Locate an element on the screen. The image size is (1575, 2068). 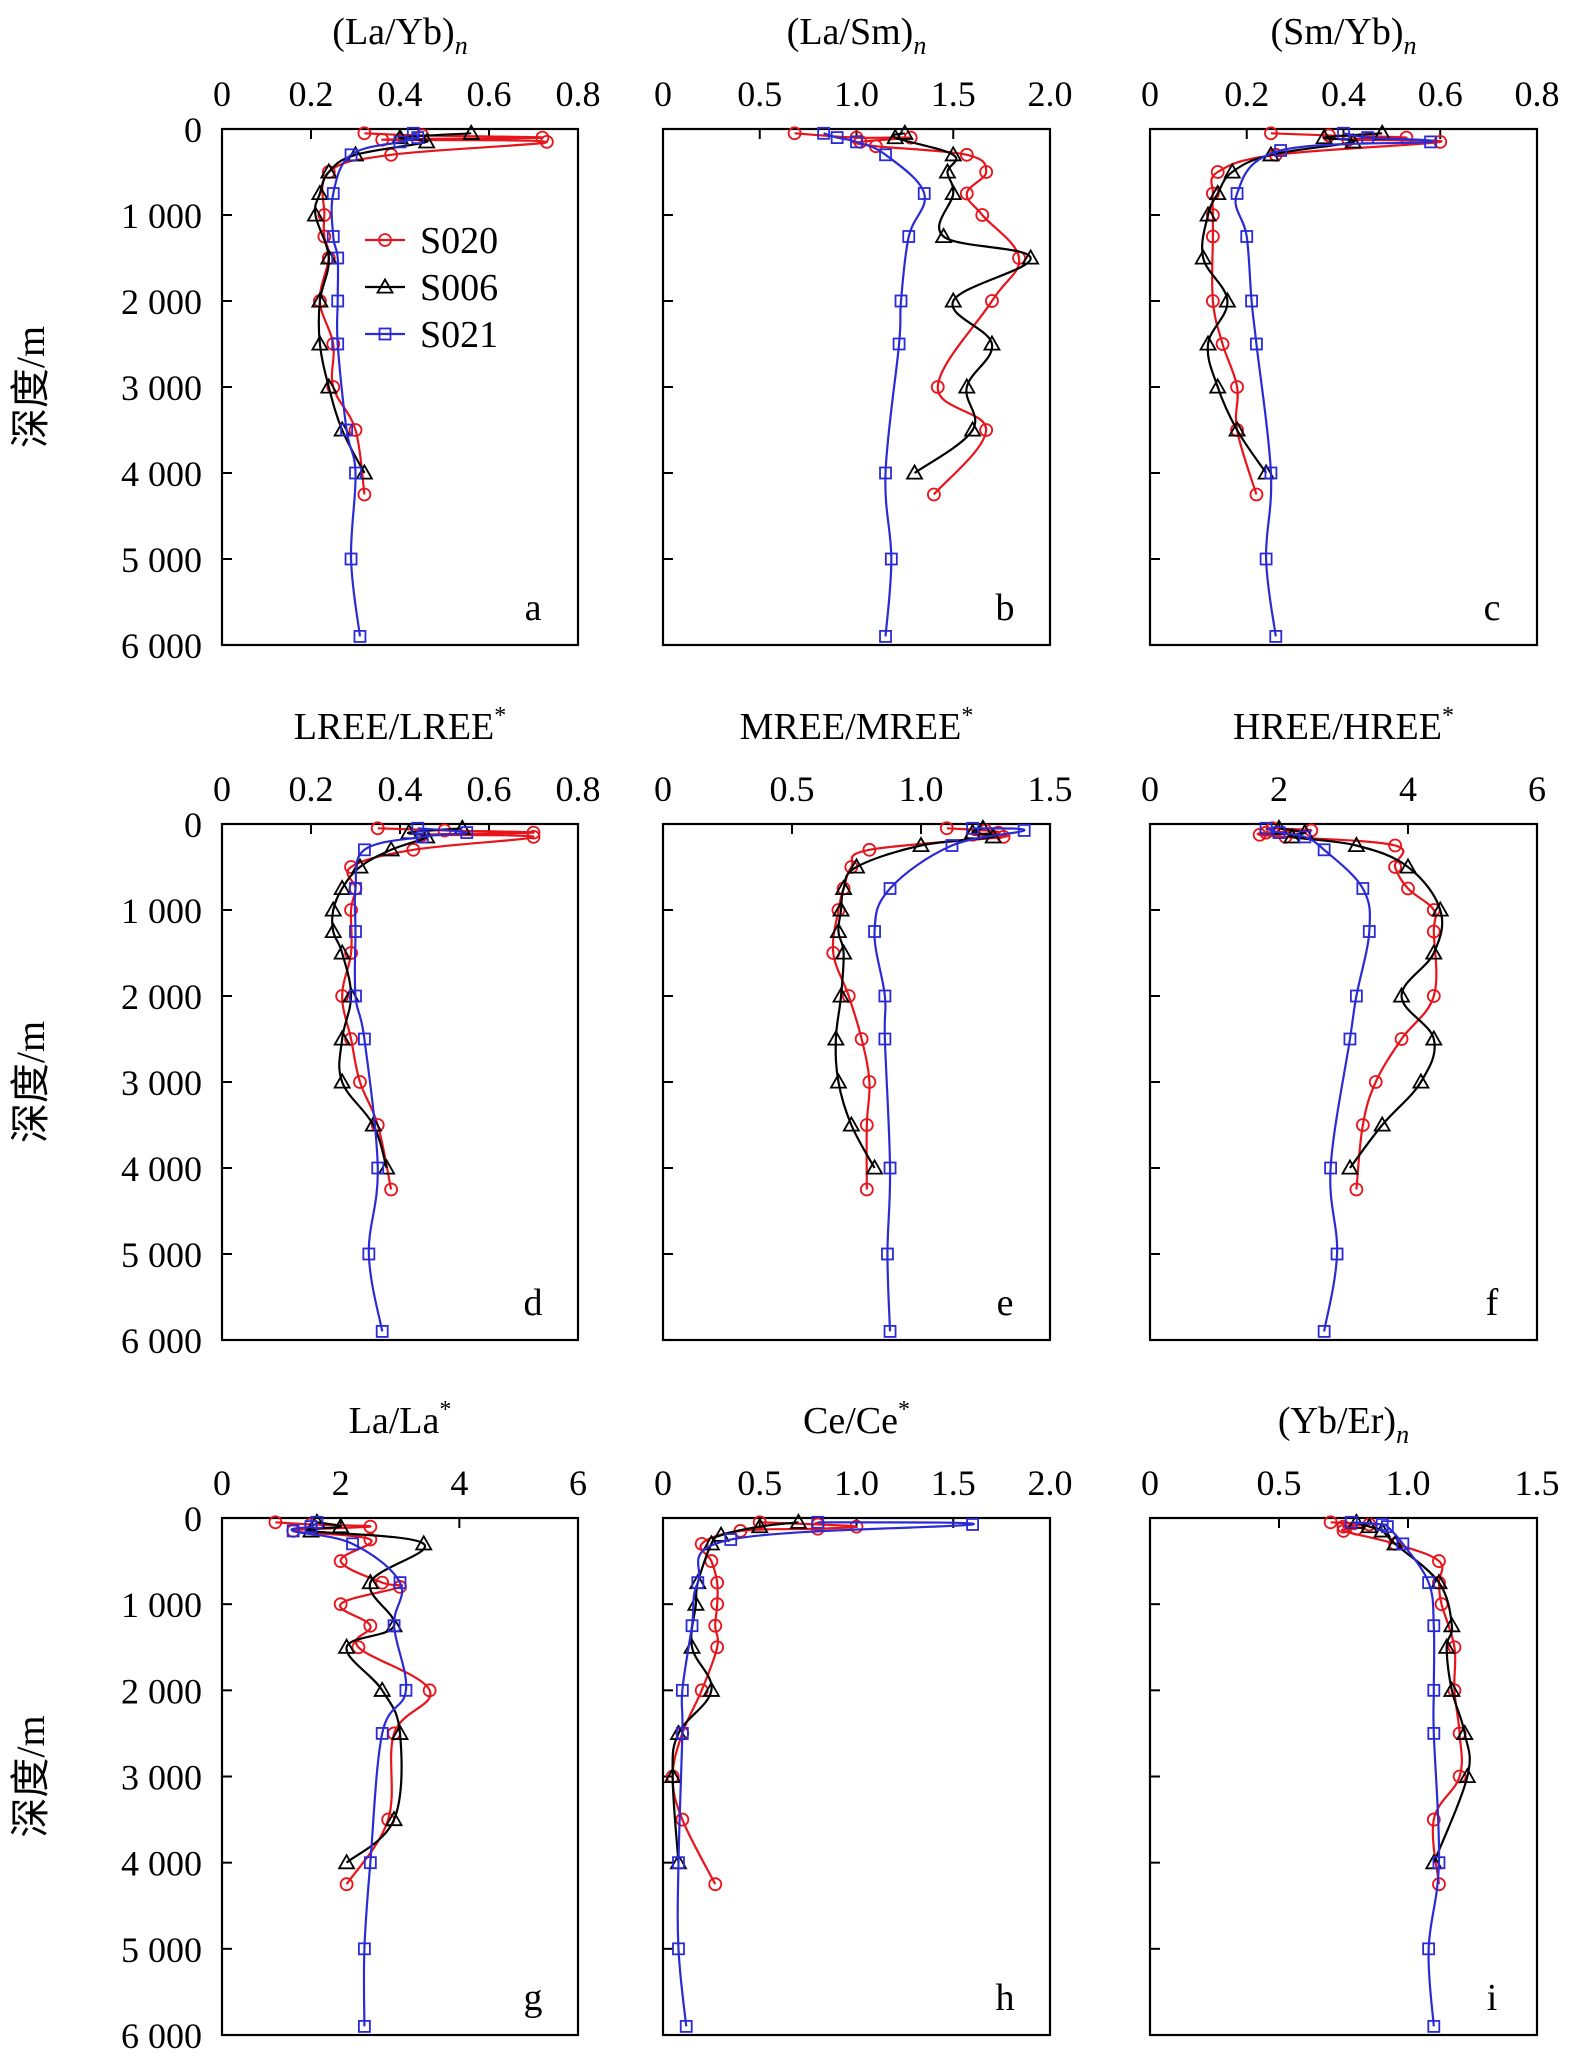
legend-label: S020 is located at coordinates (459, 241).